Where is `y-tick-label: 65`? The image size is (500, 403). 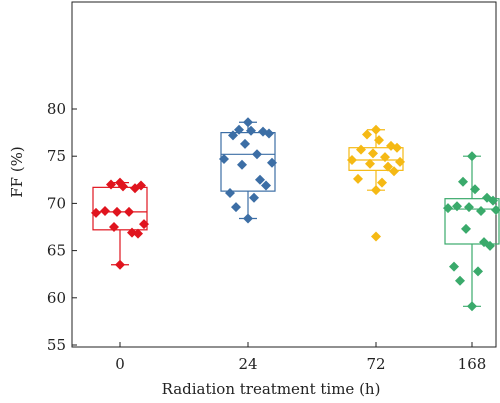 y-tick-label: 65 is located at coordinates (56, 251).